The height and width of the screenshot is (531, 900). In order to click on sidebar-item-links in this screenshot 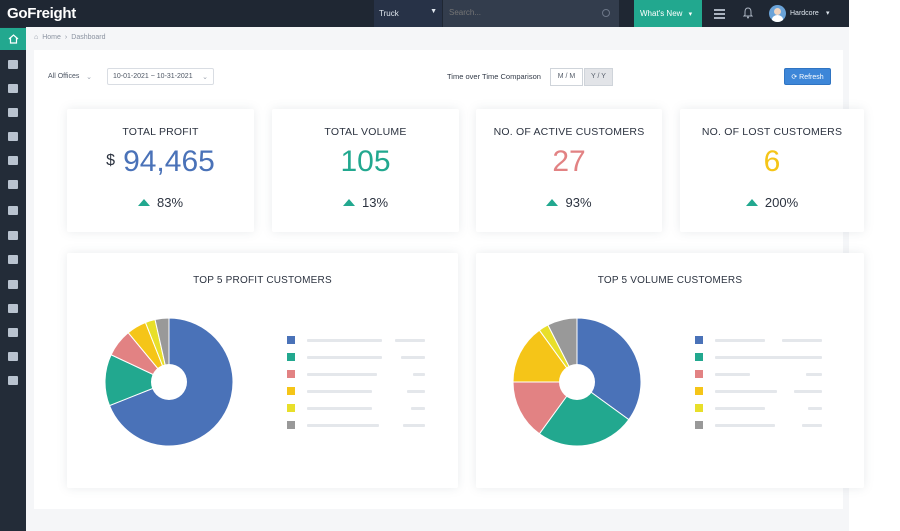, I will do `click(13, 380)`.